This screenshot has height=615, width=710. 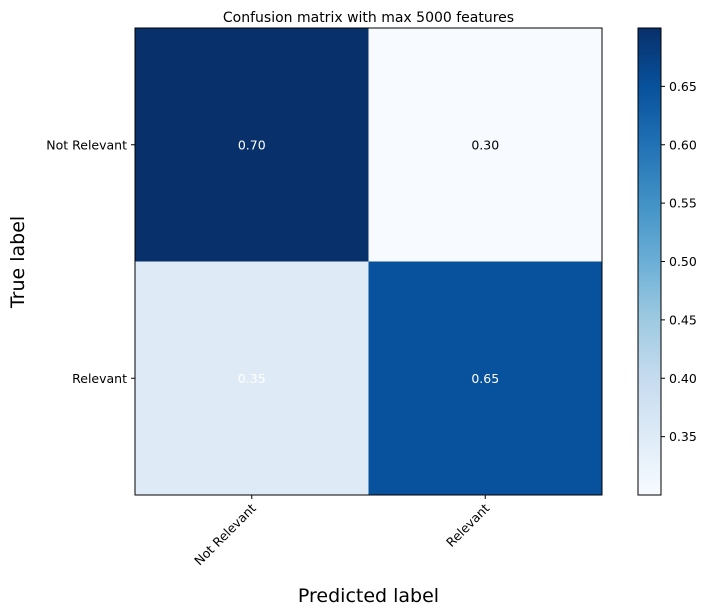 What do you see at coordinates (368, 596) in the screenshot?
I see `x-axis-label: Predicted label` at bounding box center [368, 596].